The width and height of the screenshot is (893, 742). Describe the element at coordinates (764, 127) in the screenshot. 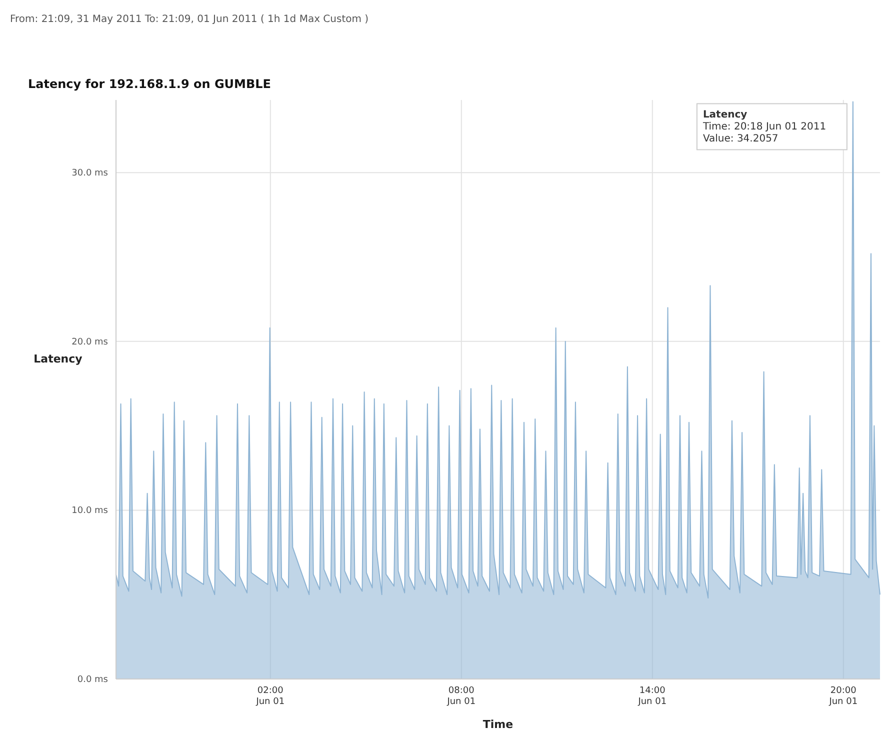

I see `annotation: Latency Time: 20:18 Jun 01 2011 Value: 34.2057` at that location.